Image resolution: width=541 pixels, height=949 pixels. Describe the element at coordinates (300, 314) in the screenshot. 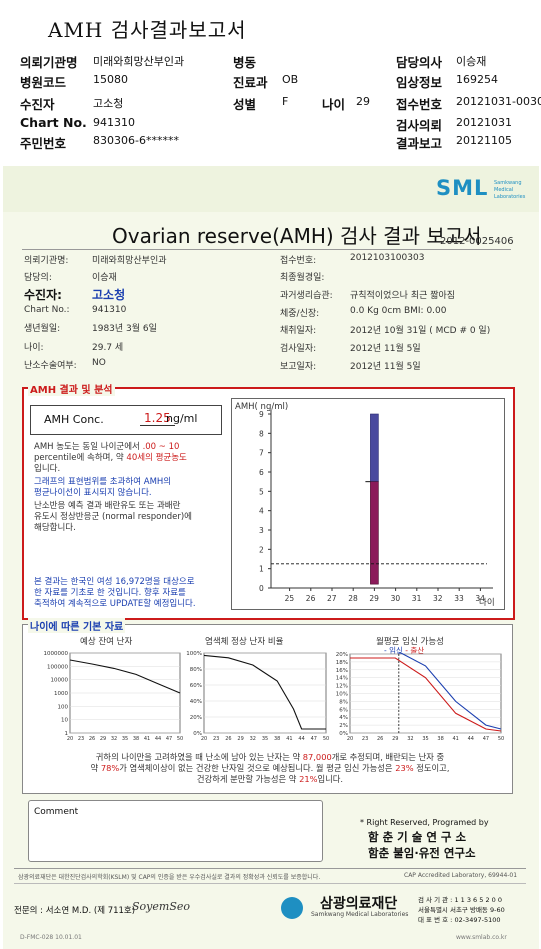

I see `info-label: 체중/신장:` at that location.